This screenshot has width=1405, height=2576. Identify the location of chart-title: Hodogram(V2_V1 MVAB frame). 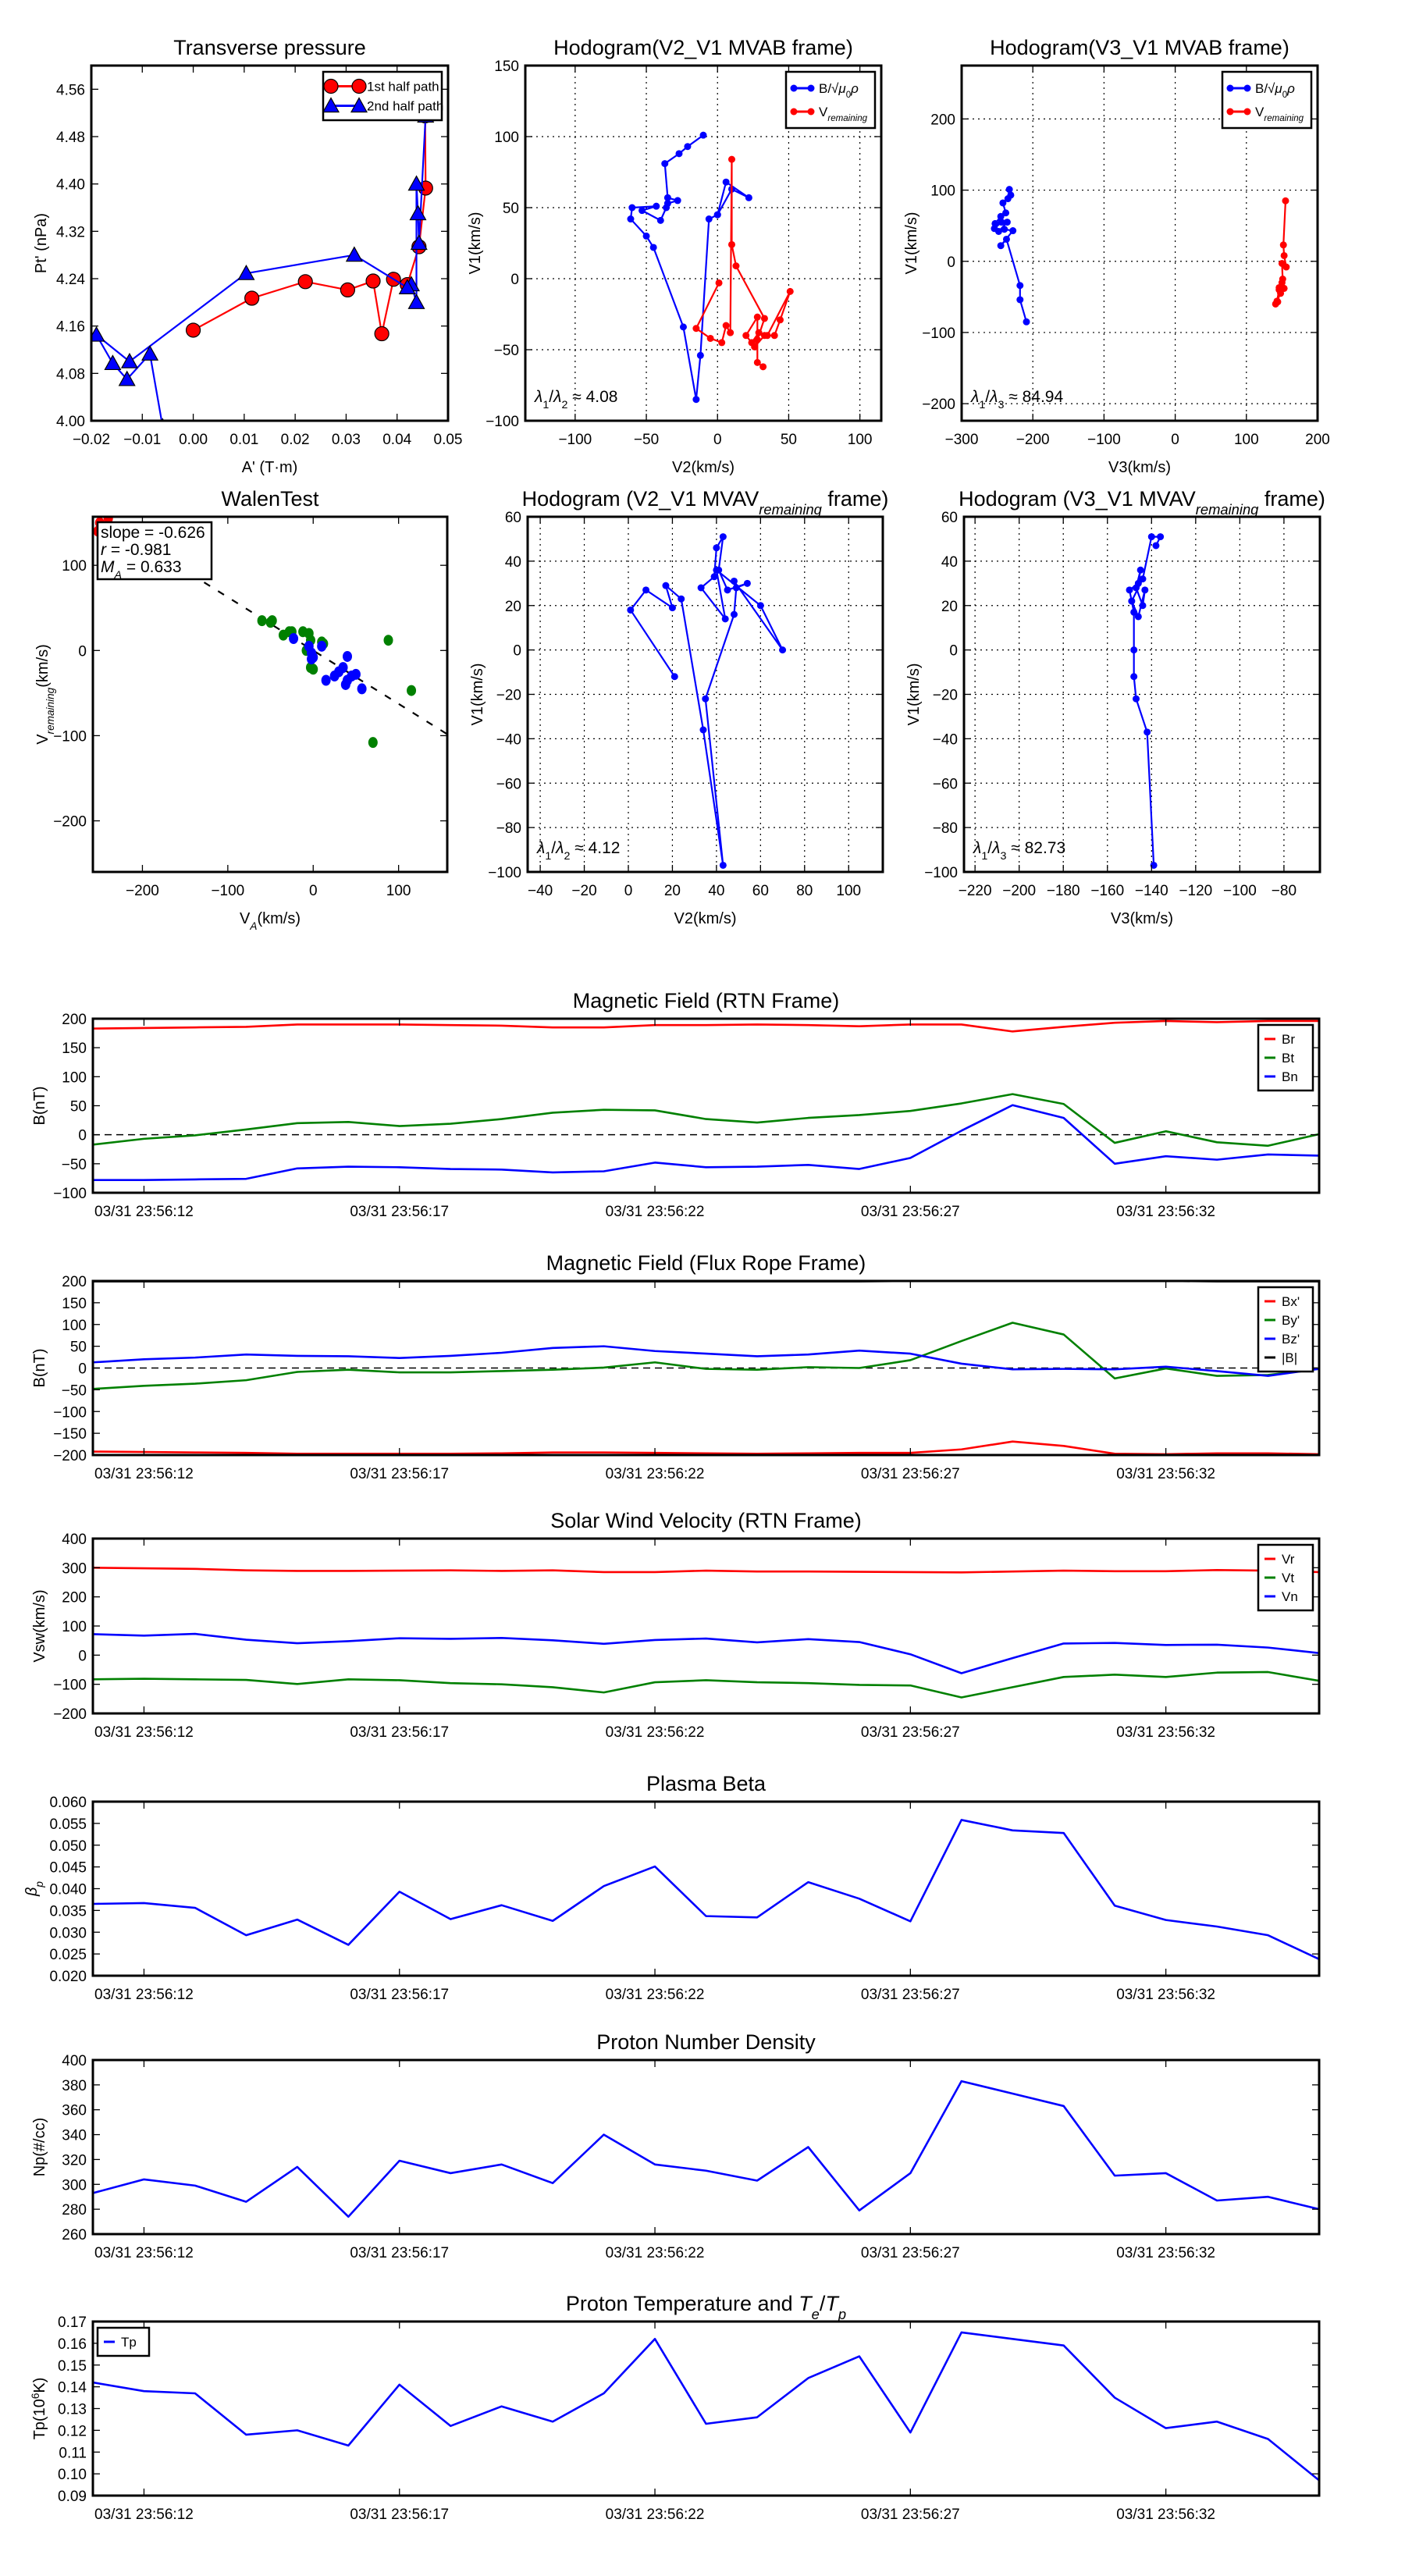
(703, 47).